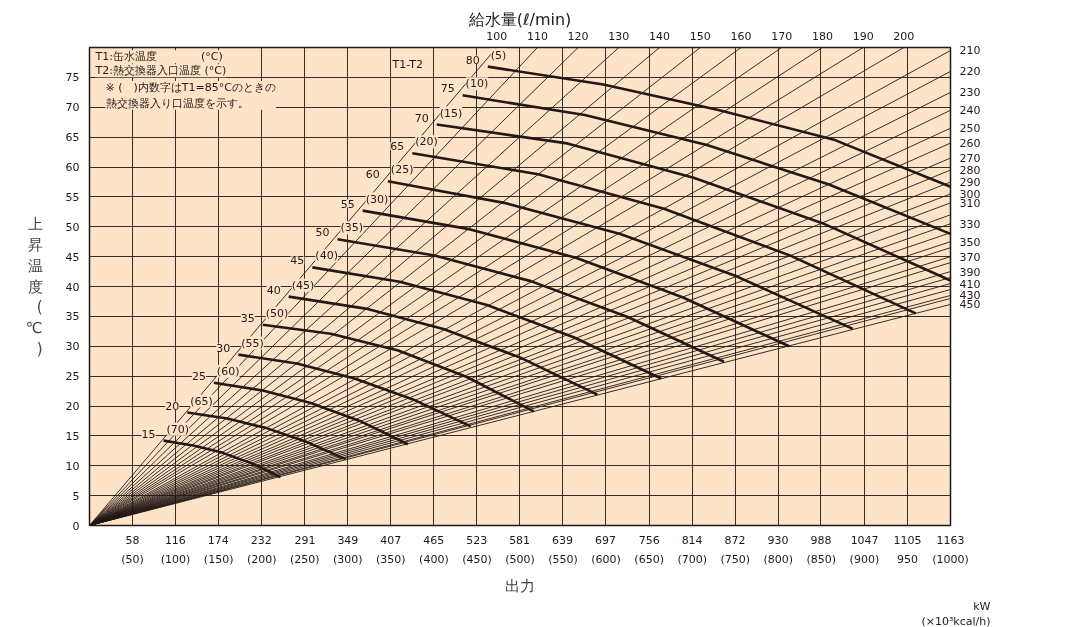 The height and width of the screenshot is (627, 1081). What do you see at coordinates (397, 147) in the screenshot?
I see `series-label: 65` at bounding box center [397, 147].